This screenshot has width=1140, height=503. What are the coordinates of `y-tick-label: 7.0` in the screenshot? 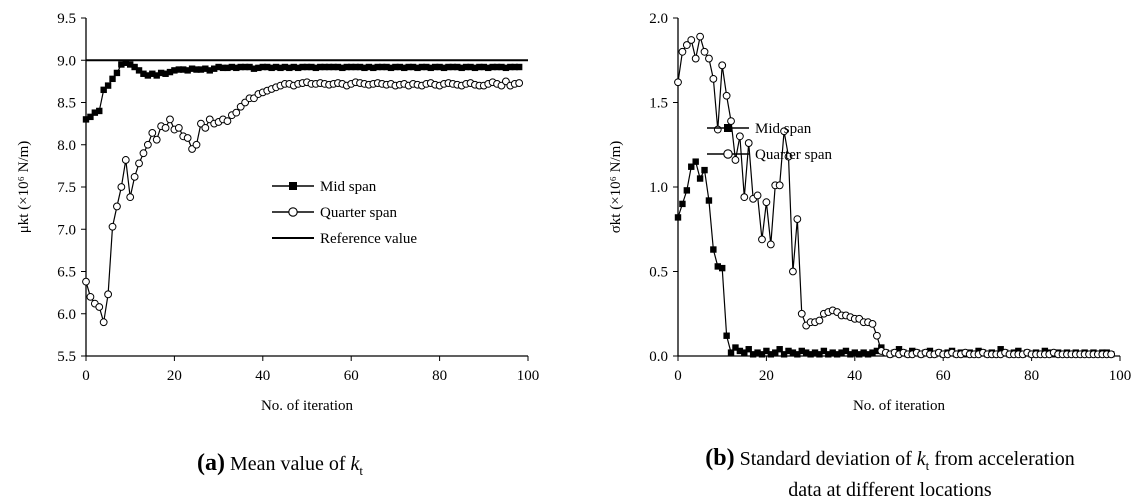 It's located at (66, 230).